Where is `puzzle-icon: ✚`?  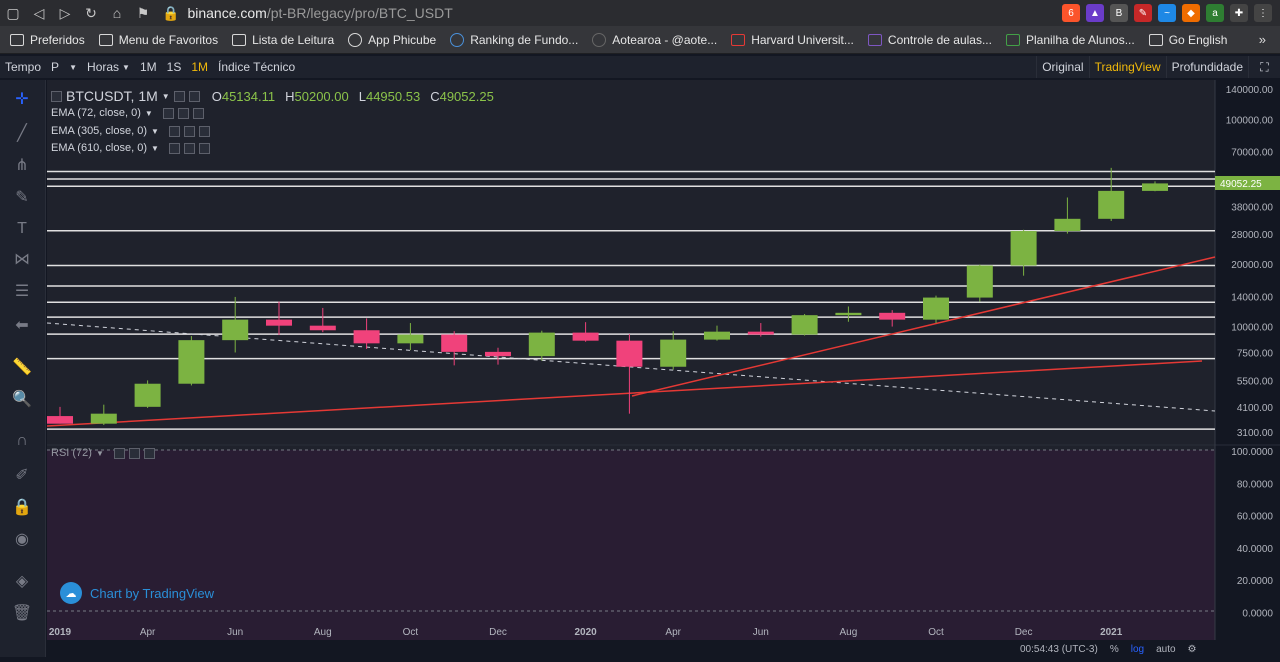 puzzle-icon: ✚ is located at coordinates (1239, 13).